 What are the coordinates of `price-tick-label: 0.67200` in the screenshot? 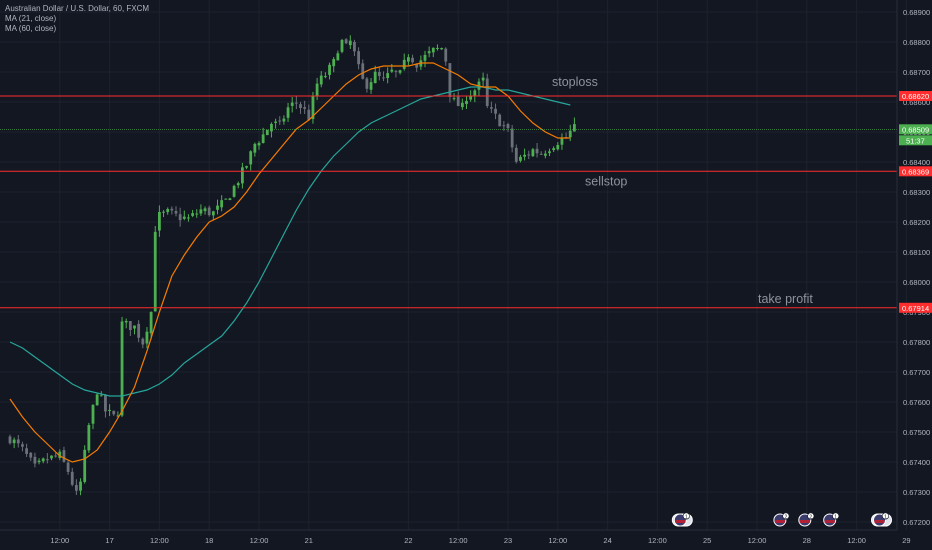 It's located at (916, 522).